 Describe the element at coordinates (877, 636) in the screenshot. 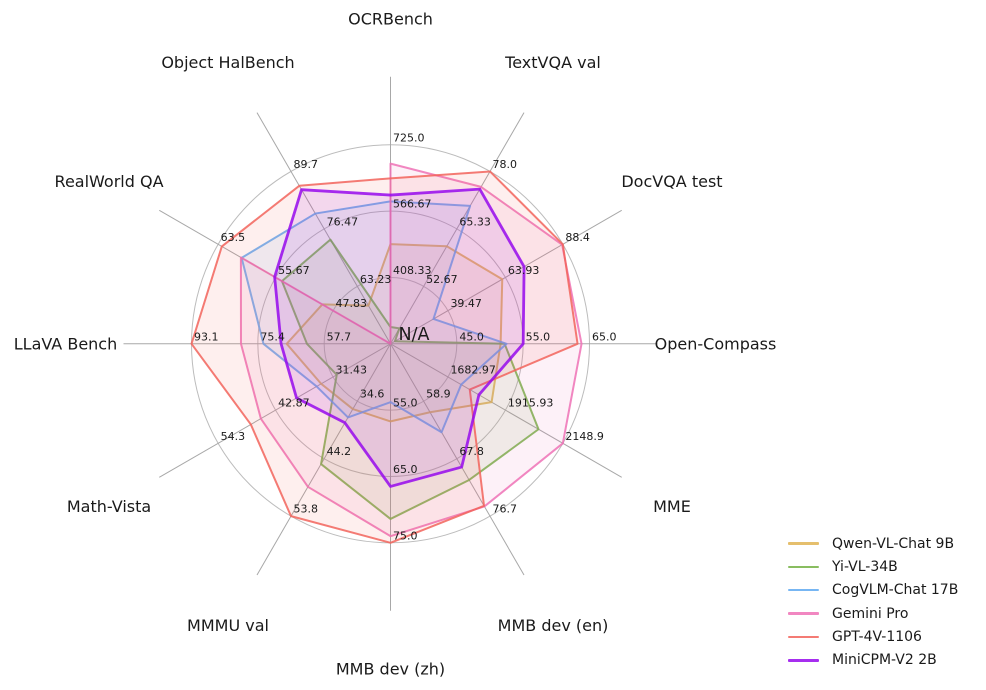

I see `legend-label-gpt-4v-1106: GPT-4V-1106` at that location.